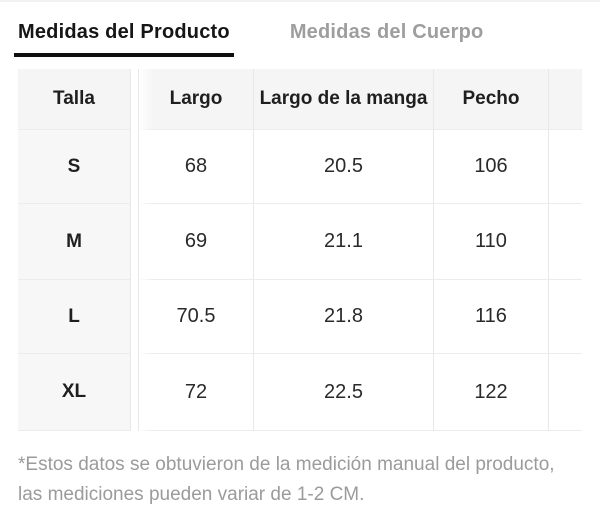 This screenshot has width=600, height=523. Describe the element at coordinates (344, 242) in the screenshot. I see `value-cell-manga: 21.1` at that location.